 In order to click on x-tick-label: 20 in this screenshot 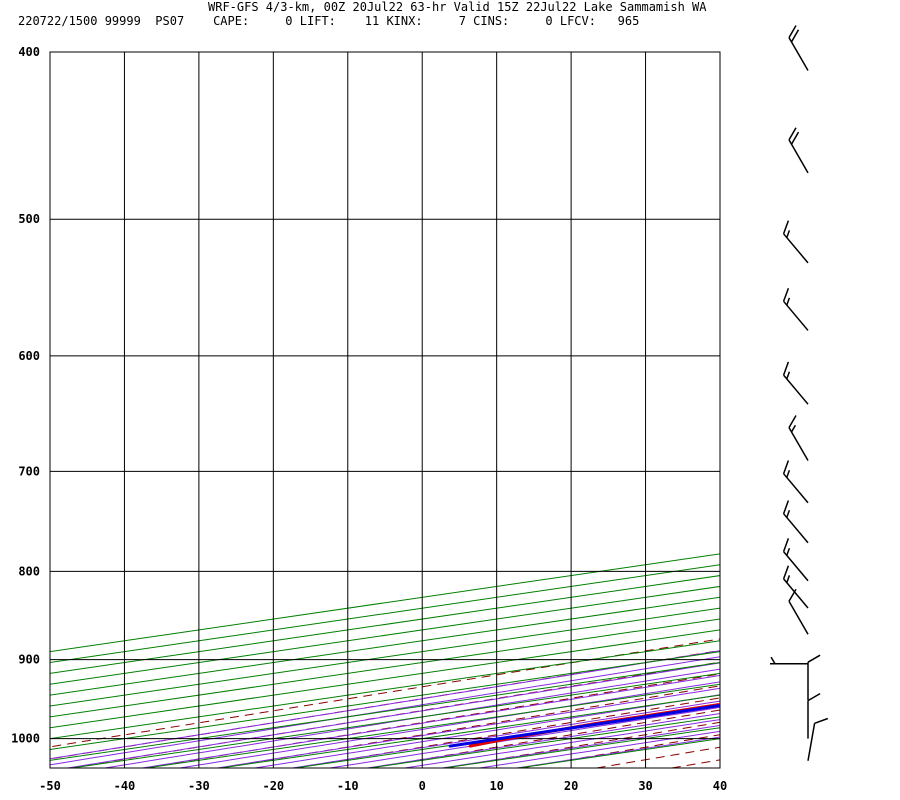, I will do `click(571, 786)`.